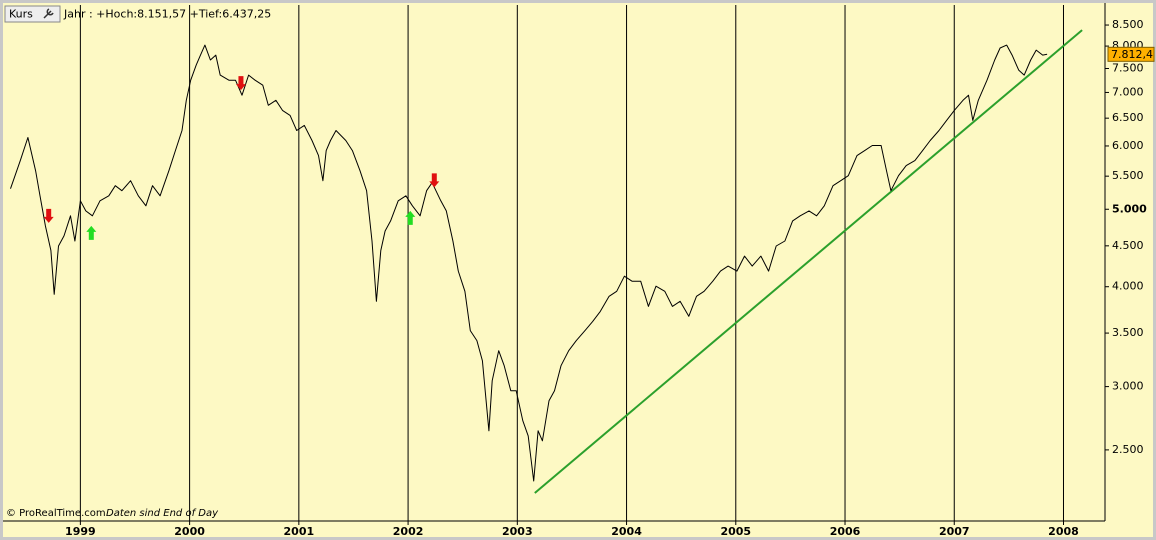 This screenshot has height=540, width=1156. What do you see at coordinates (1128, 245) in the screenshot?
I see `y-tick-label: 4.500` at bounding box center [1128, 245].